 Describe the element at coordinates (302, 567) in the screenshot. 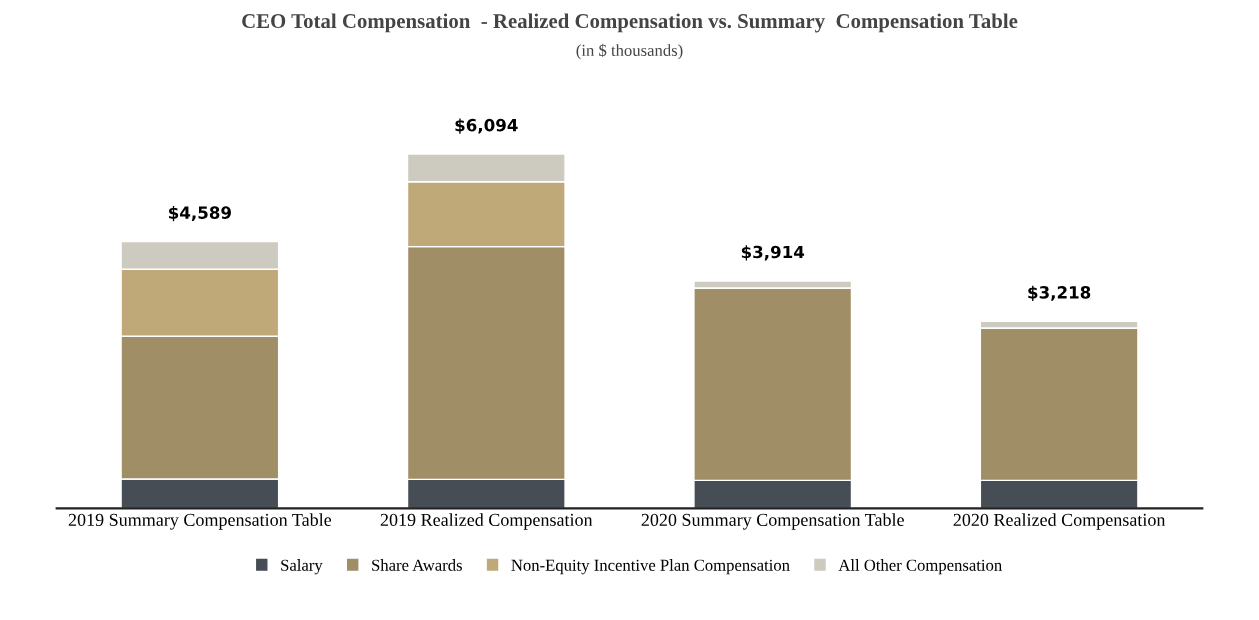

I see `legend-label: Salary` at that location.